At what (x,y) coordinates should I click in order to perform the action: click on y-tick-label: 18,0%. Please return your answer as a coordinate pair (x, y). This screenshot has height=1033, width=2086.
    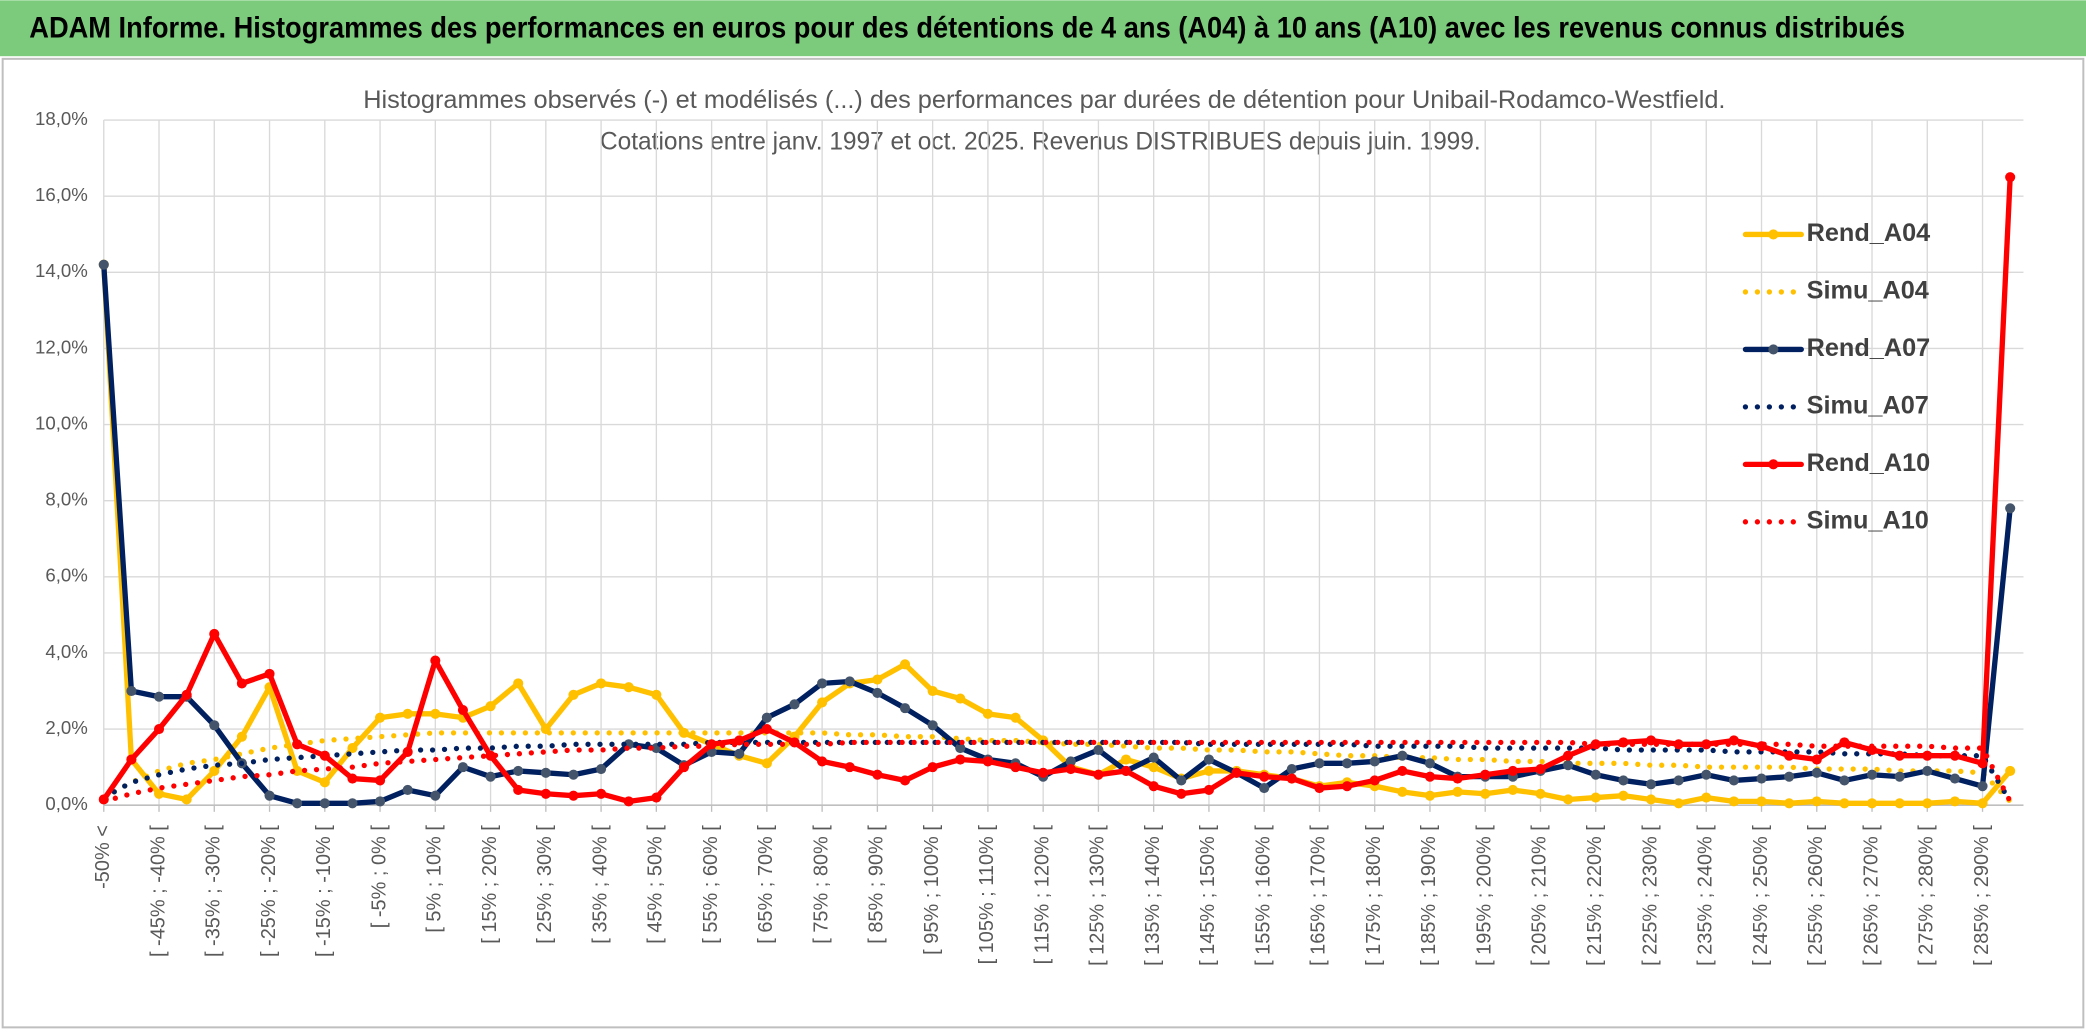
    Looking at the image, I should click on (61, 118).